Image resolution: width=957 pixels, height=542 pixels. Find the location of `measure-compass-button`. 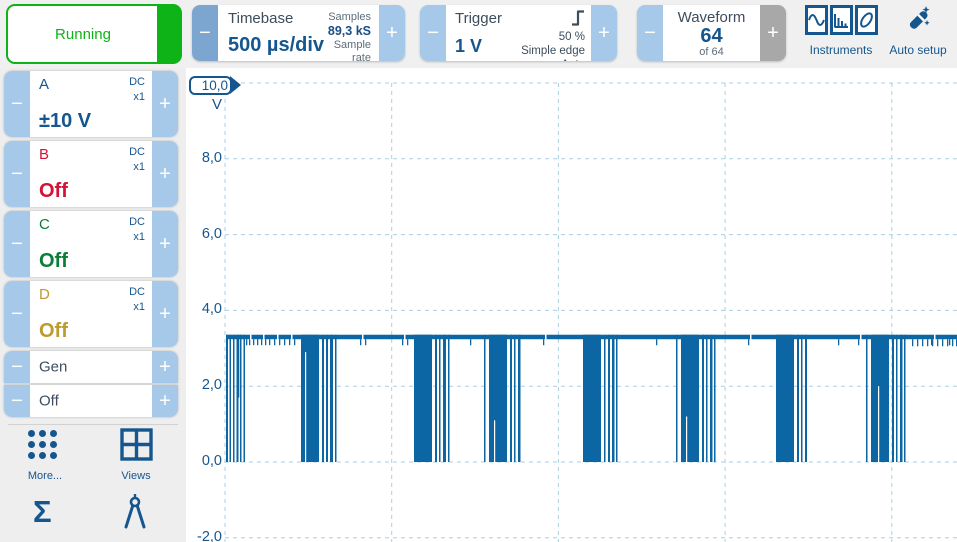

measure-compass-button is located at coordinates (135, 514).